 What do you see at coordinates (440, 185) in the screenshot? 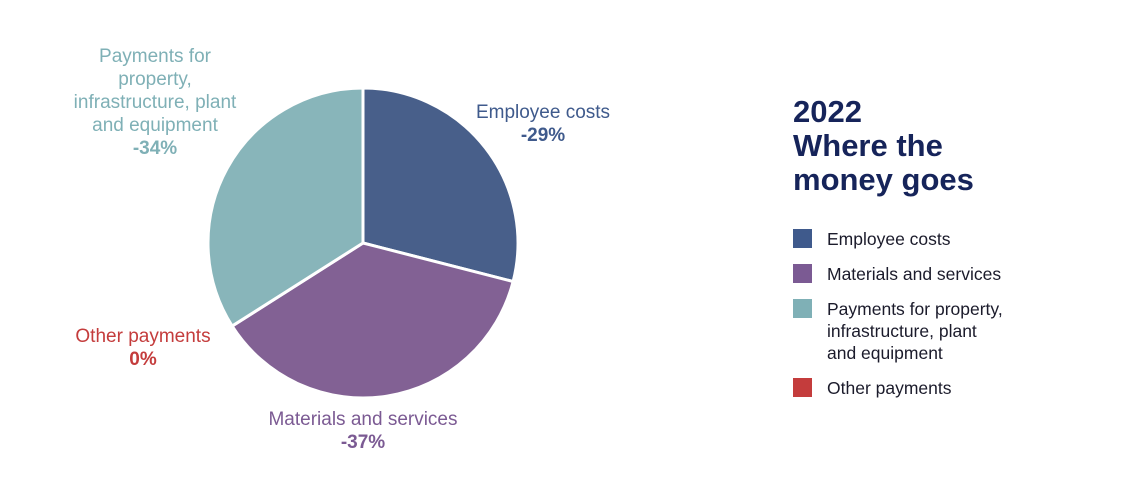
I see `pie-slice-employee-costs` at bounding box center [440, 185].